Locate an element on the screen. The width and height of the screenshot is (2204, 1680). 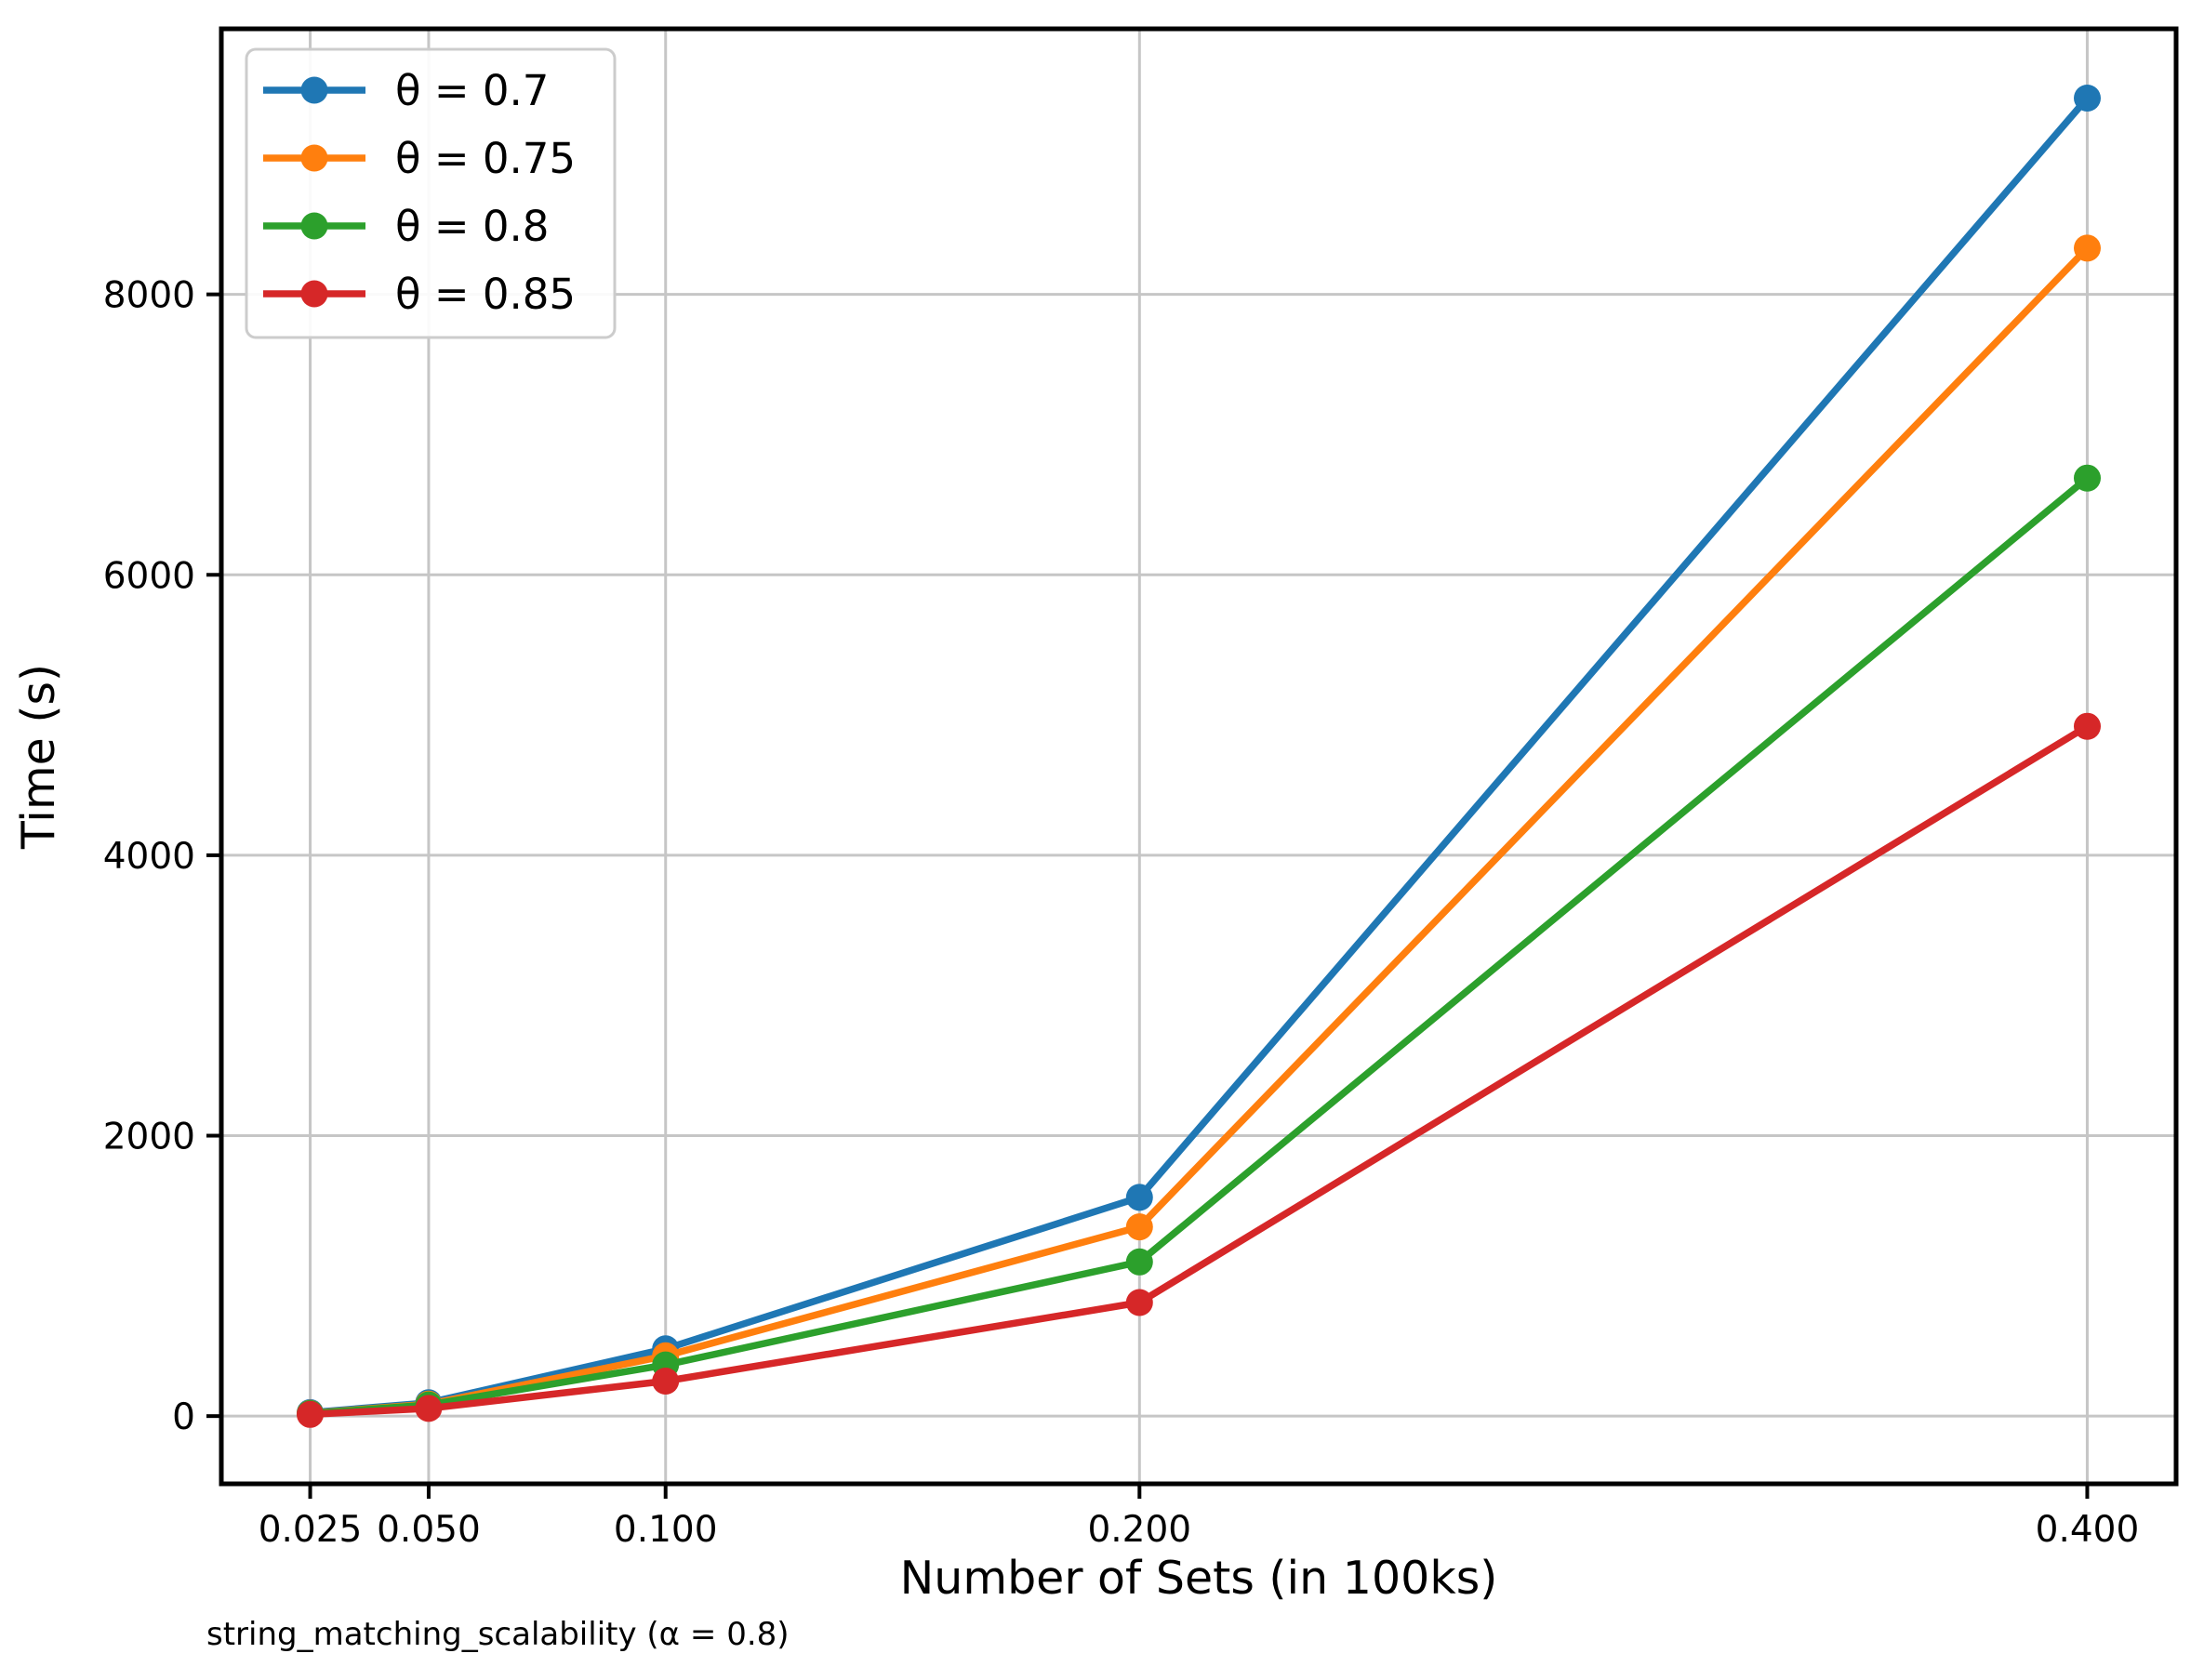
y-axis-label: Time (s) is located at coordinates (38, 757).